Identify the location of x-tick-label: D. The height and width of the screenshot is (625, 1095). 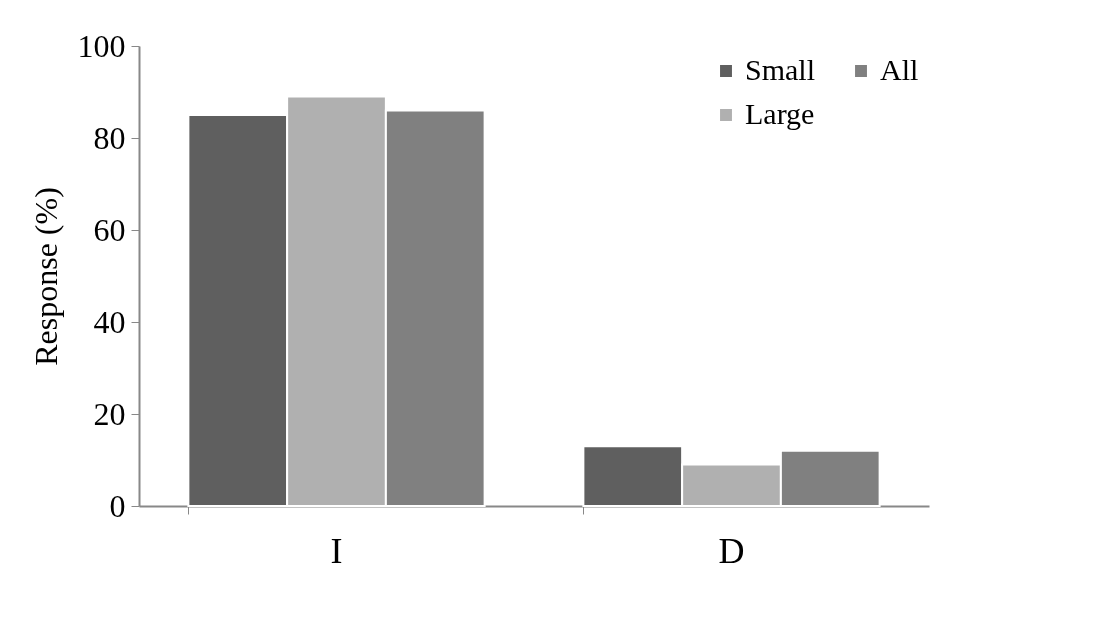
(731, 550).